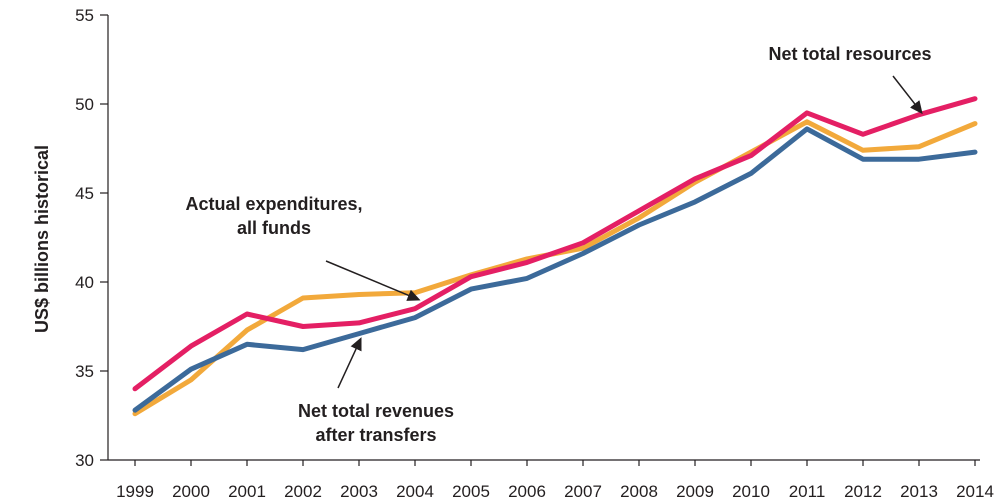 Image resolution: width=1002 pixels, height=504 pixels. What do you see at coordinates (376, 411) in the screenshot?
I see `annotation-line: Net total revenues` at bounding box center [376, 411].